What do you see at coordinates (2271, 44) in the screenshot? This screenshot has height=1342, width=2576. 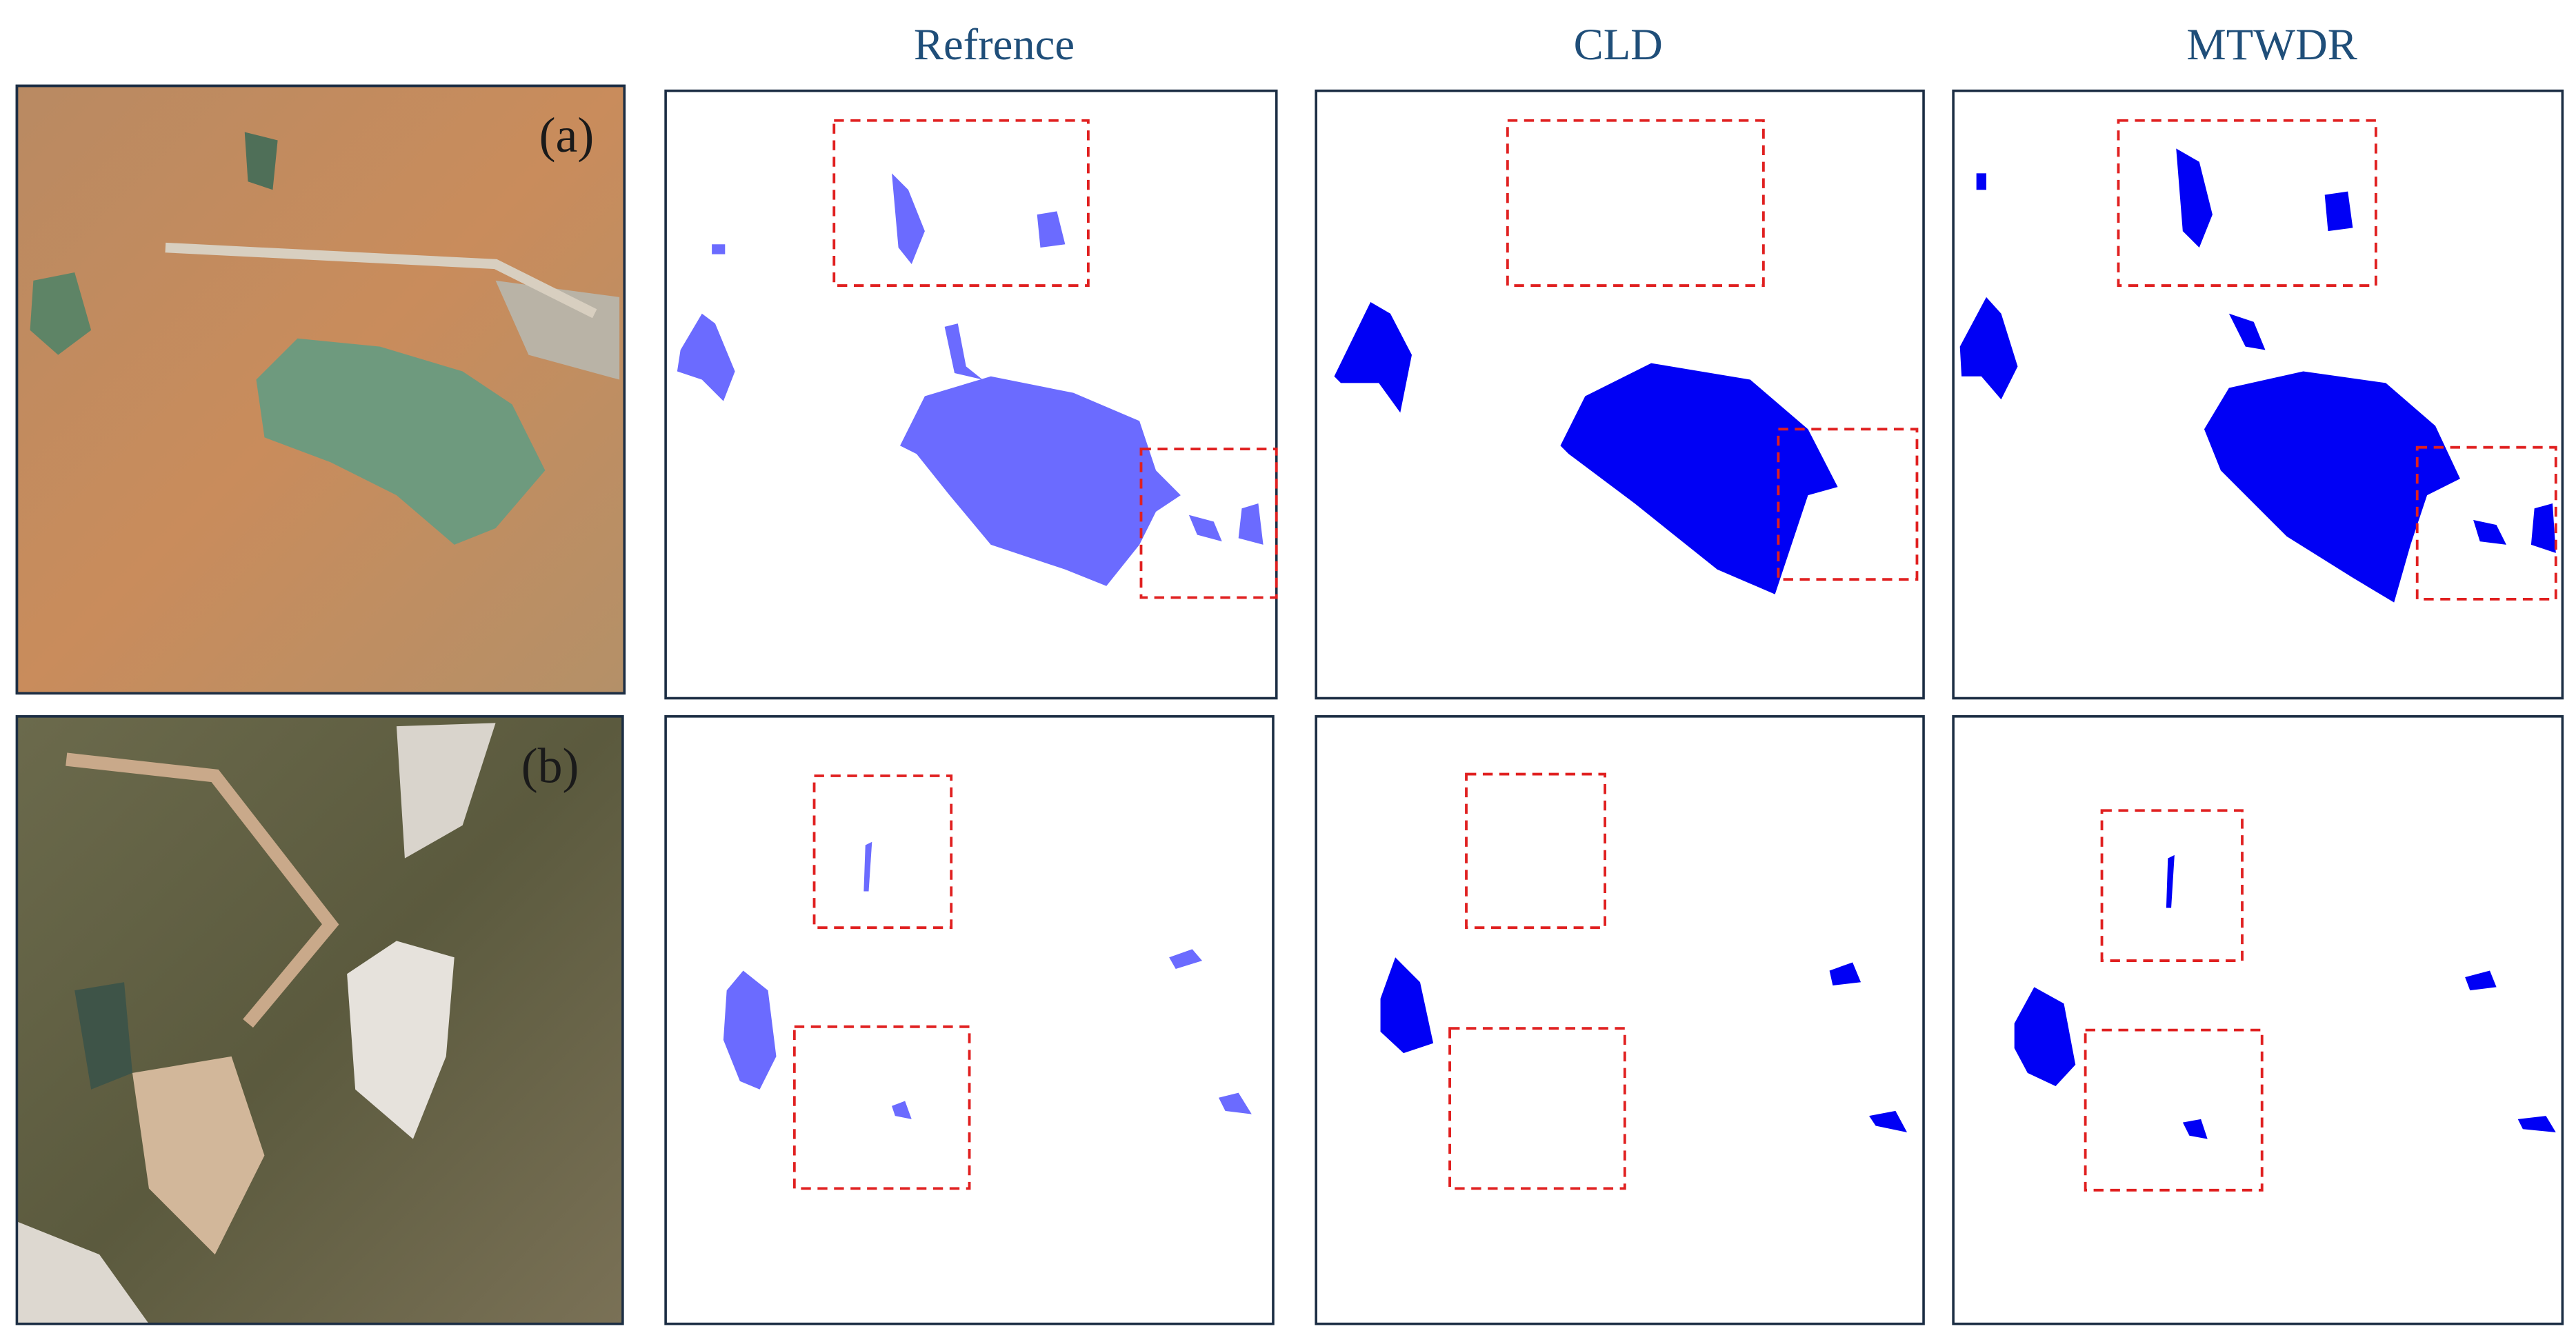 I see `column-header: MTWDR` at bounding box center [2271, 44].